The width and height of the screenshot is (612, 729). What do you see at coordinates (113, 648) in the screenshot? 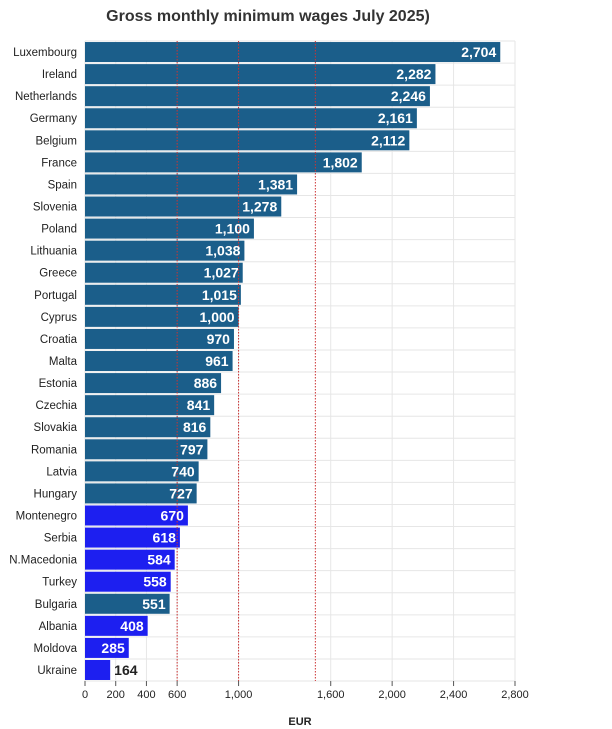
I see `value-label: 285` at bounding box center [113, 648].